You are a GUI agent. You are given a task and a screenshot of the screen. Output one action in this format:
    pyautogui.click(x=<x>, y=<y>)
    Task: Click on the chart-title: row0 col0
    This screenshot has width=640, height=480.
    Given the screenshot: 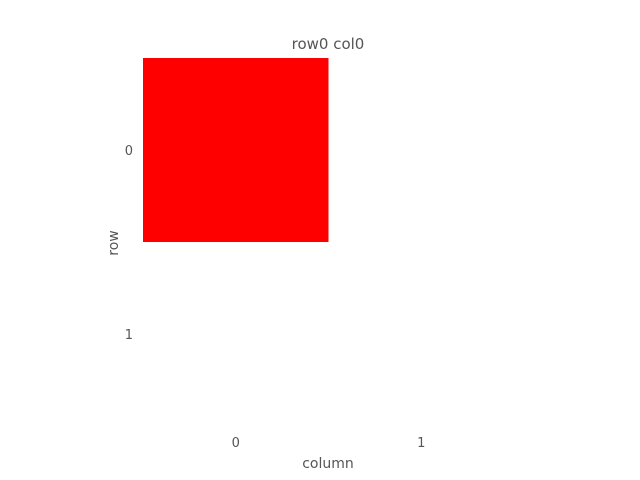 What is the action you would take?
    pyautogui.click(x=328, y=44)
    